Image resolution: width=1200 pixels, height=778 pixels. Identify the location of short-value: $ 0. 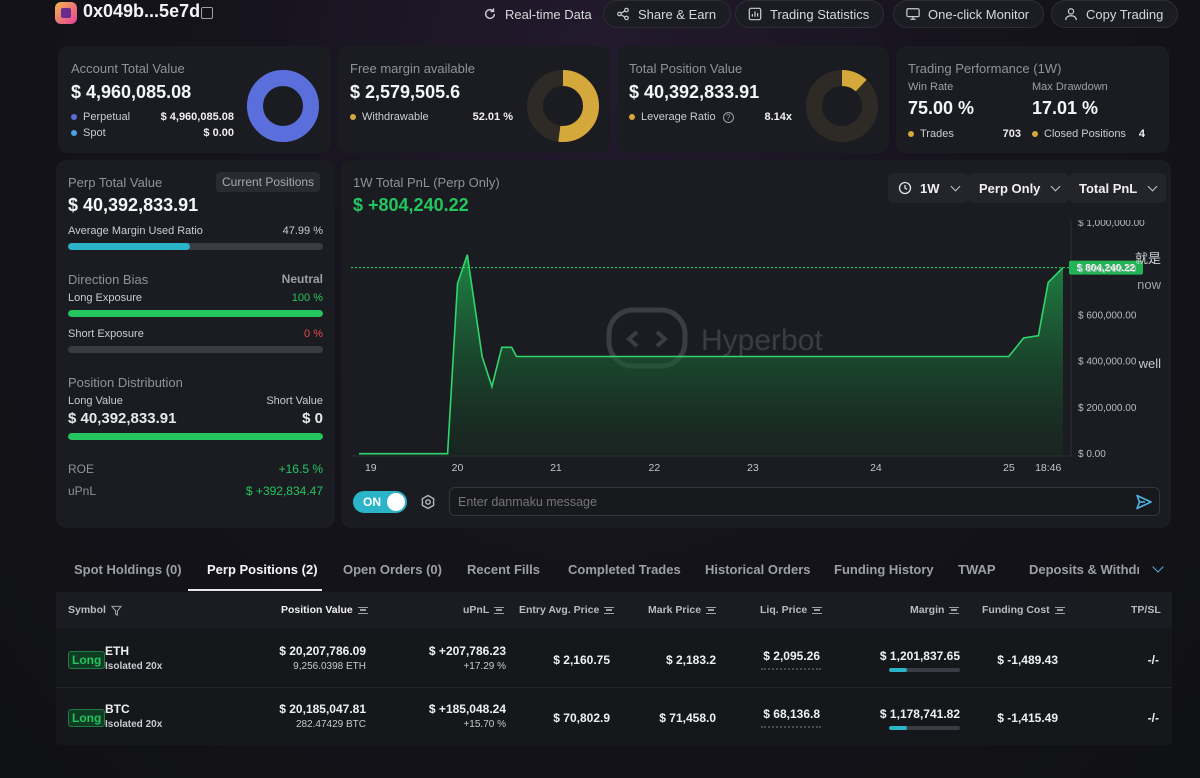
(312, 418).